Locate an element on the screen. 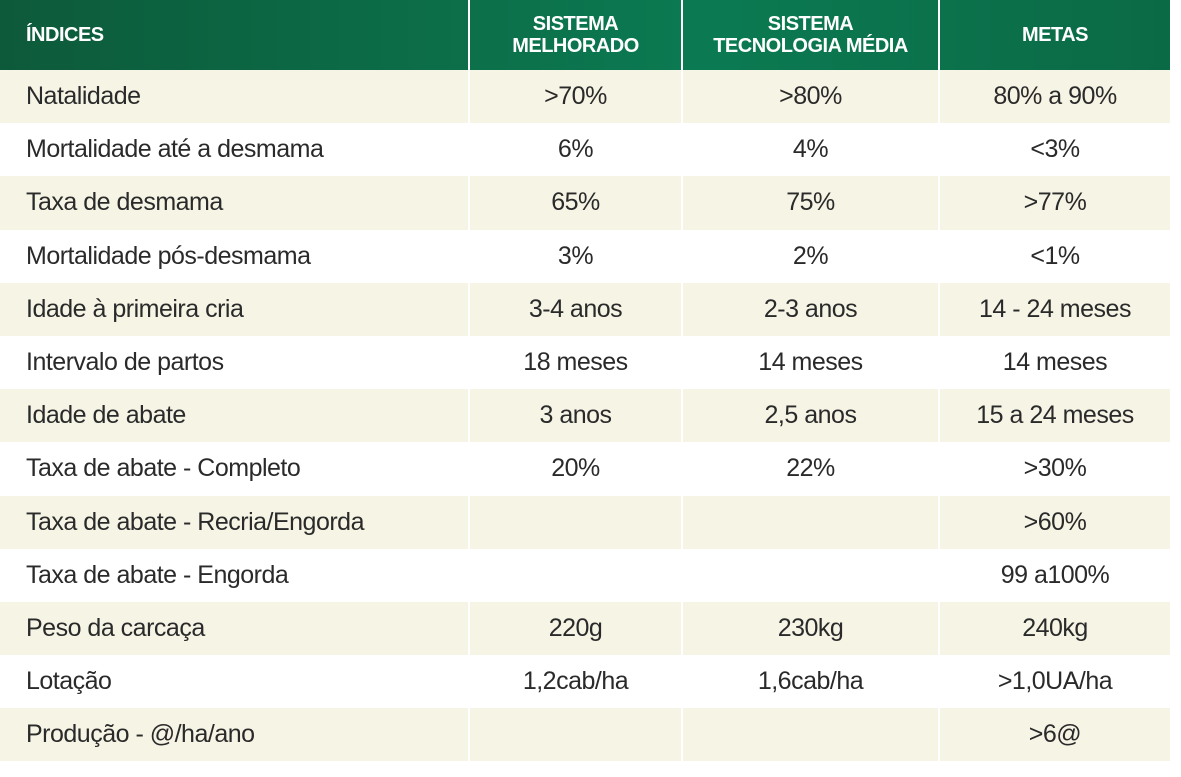  table-cell: 240kg is located at coordinates (1055, 628).